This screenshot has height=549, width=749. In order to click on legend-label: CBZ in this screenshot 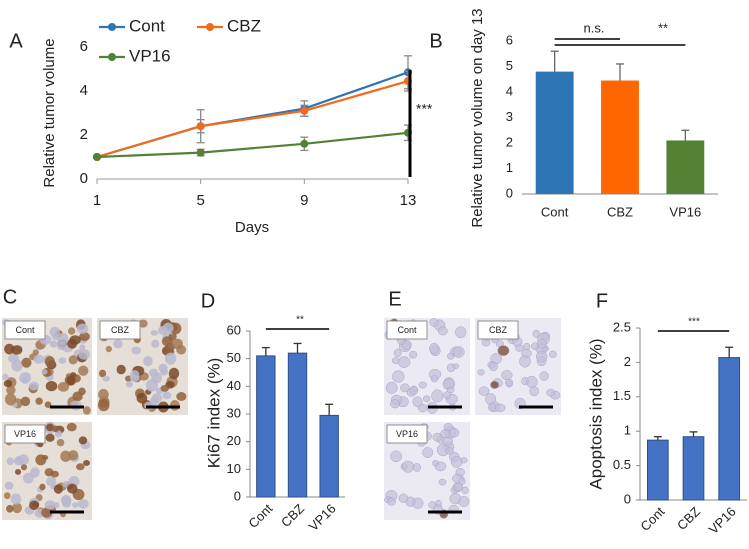, I will do `click(244, 25)`.